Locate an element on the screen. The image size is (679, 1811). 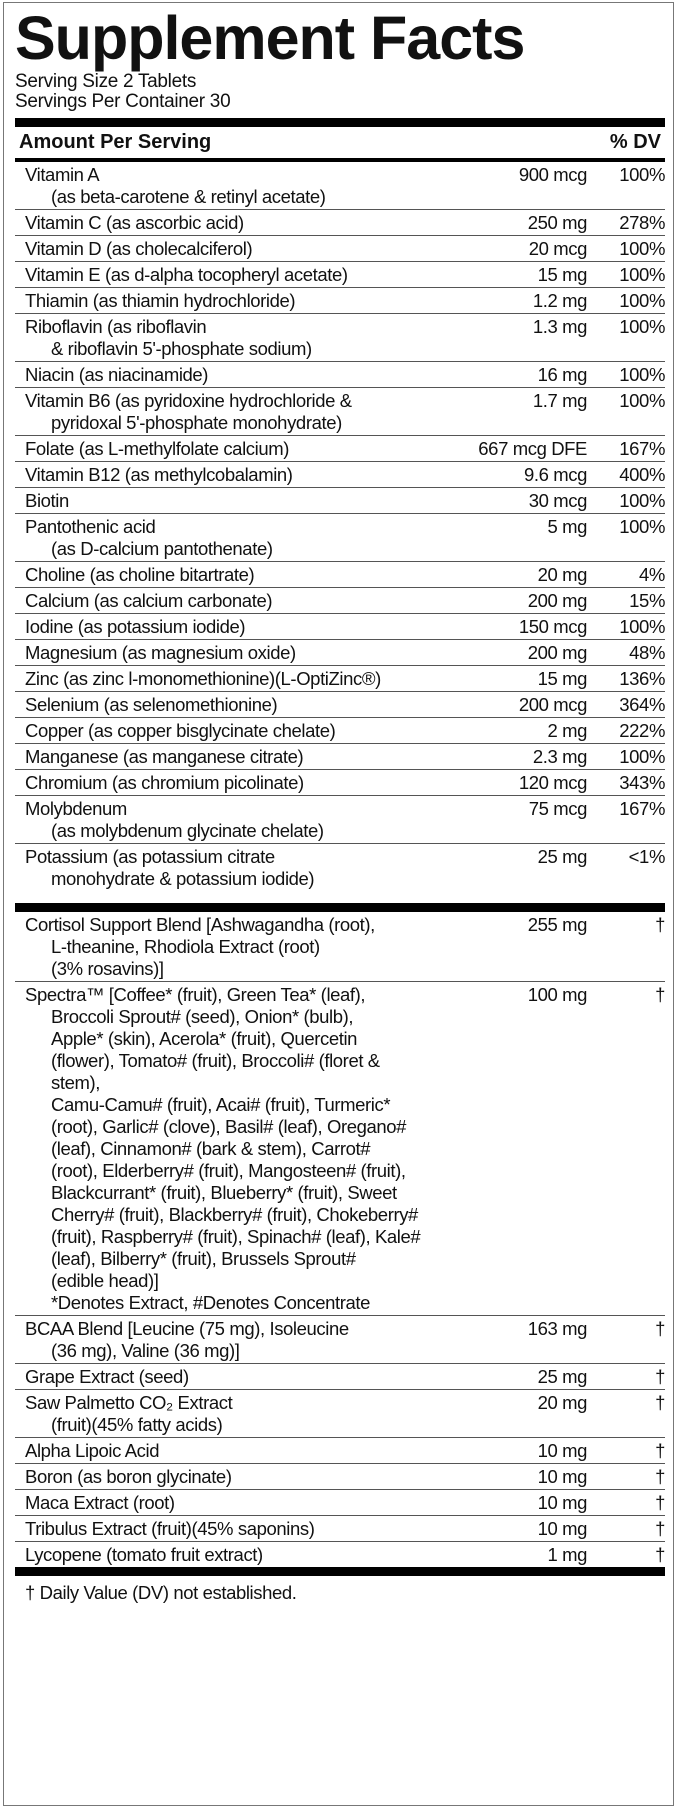
ingredient-name: Selenium (as selenomethionine) is located at coordinates (221, 705).